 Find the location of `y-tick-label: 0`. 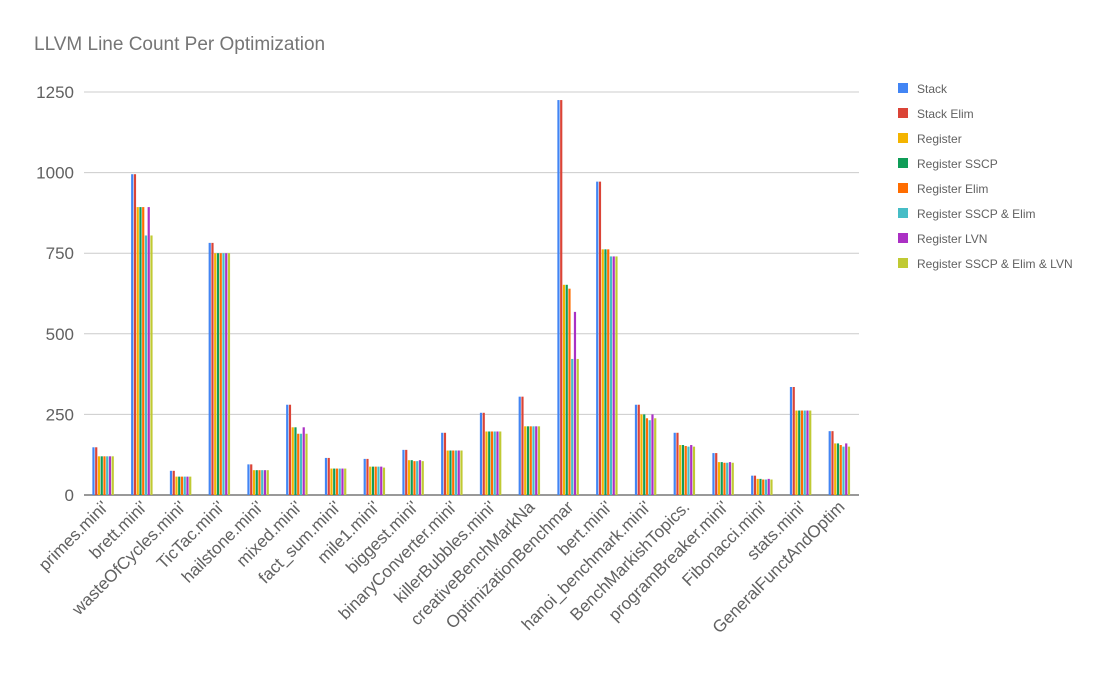

y-tick-label: 0 is located at coordinates (69, 495).